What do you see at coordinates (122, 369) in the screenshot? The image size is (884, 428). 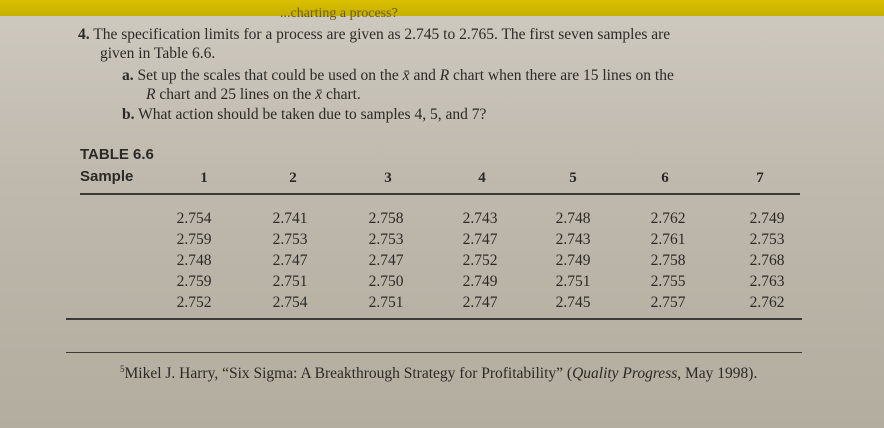 I see `footnote-mark: 5` at bounding box center [122, 369].